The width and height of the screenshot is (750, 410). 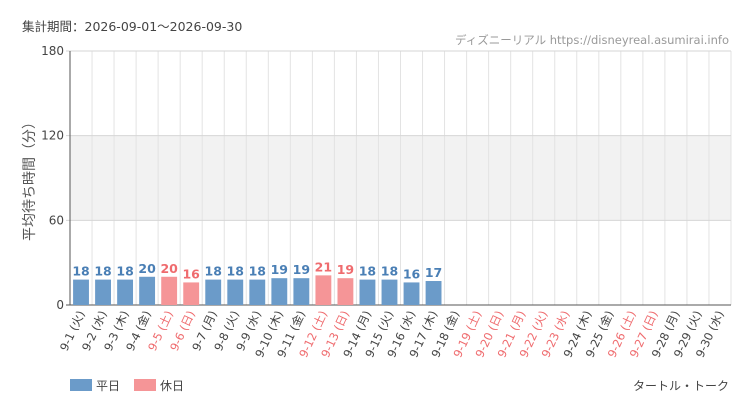 I want to click on y-tick-label: 60, so click(x=56, y=220).